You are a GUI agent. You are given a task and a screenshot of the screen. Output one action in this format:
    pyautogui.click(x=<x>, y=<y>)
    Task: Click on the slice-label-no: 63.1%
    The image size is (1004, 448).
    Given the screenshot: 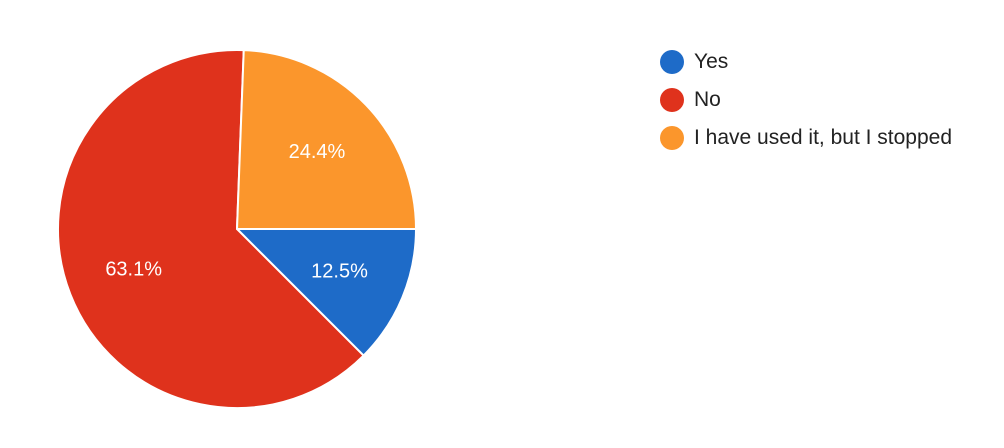 What is the action you would take?
    pyautogui.click(x=133, y=270)
    